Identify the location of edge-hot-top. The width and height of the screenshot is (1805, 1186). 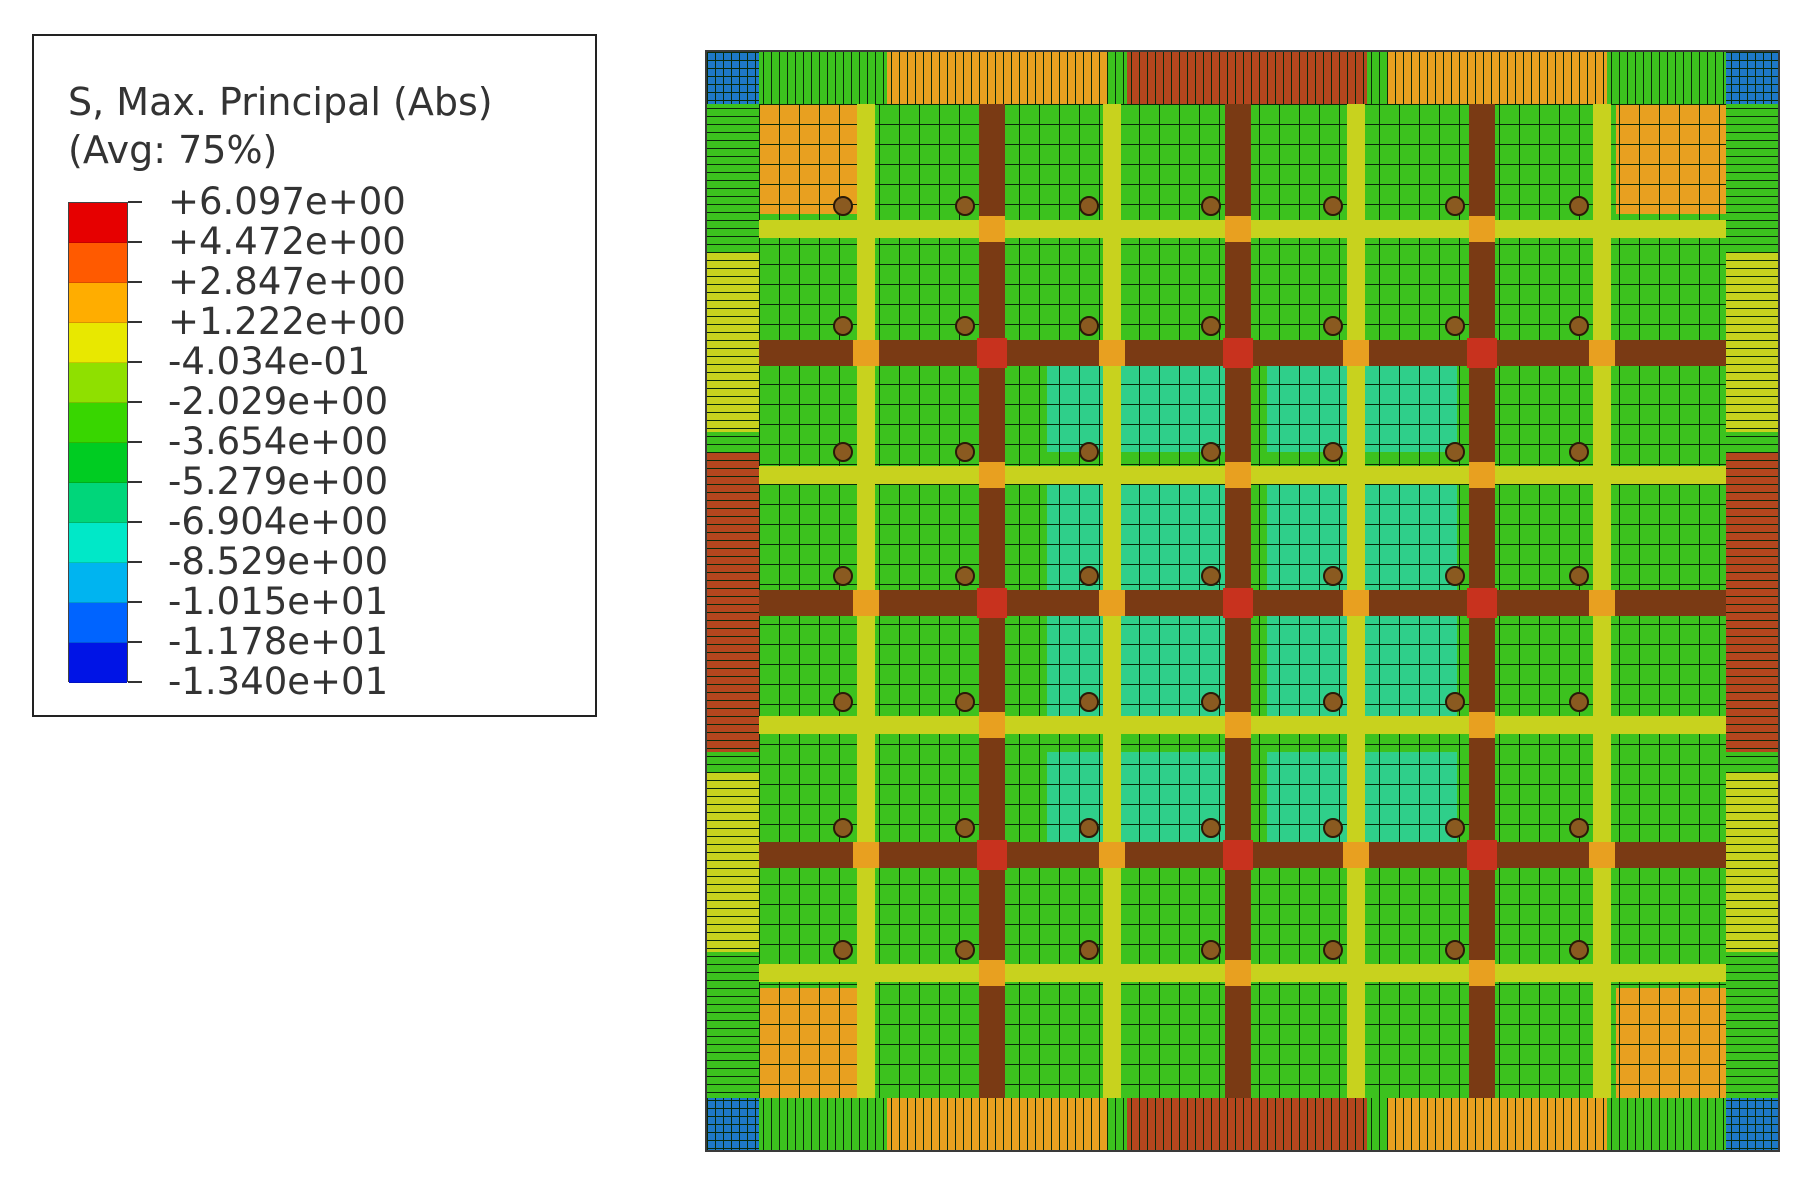
(1247, 78).